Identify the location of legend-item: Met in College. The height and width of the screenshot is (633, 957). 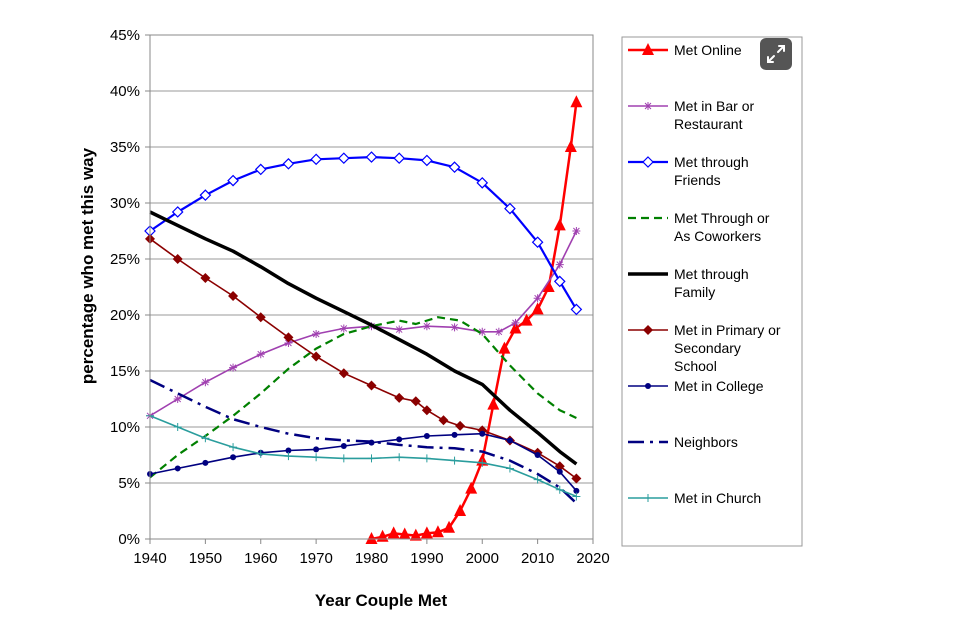
(696, 386).